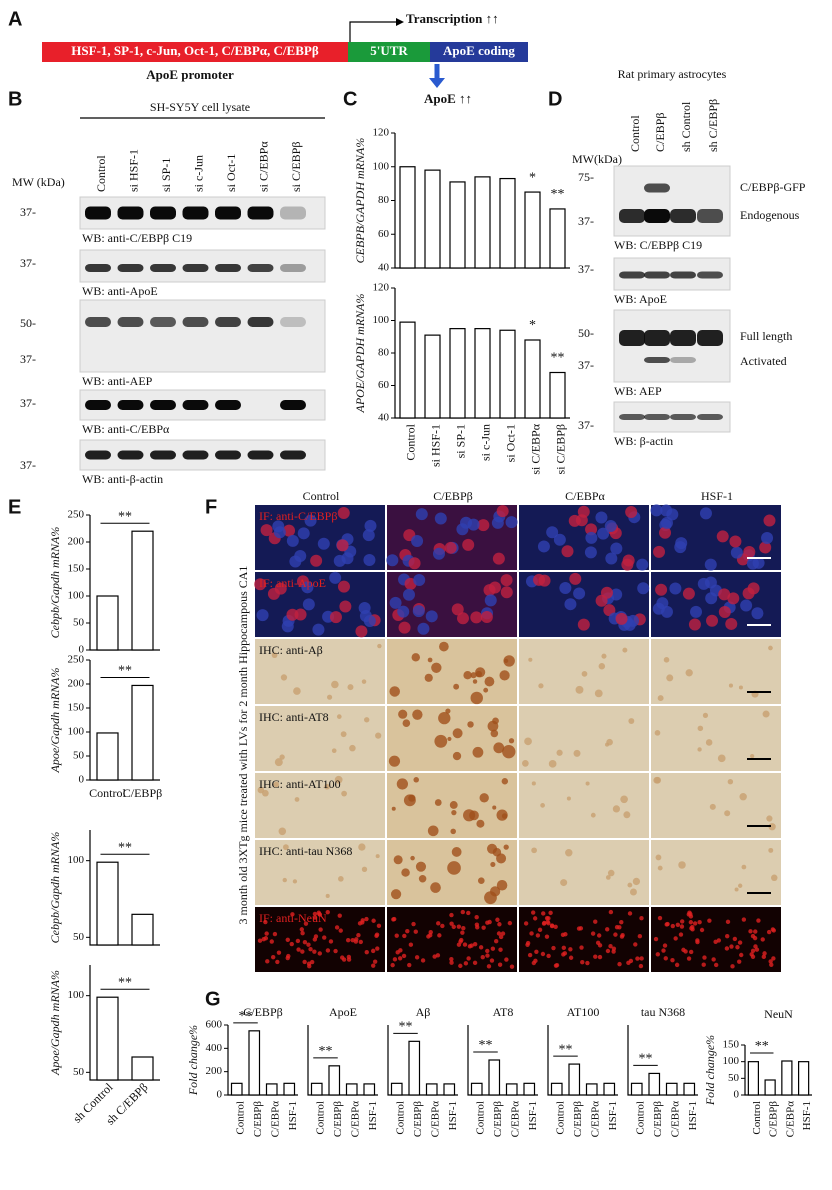 The width and height of the screenshot is (832, 1190). What do you see at coordinates (535, 448) in the screenshot?
I see `x-tick-label: si C/EBPα` at bounding box center [535, 448].